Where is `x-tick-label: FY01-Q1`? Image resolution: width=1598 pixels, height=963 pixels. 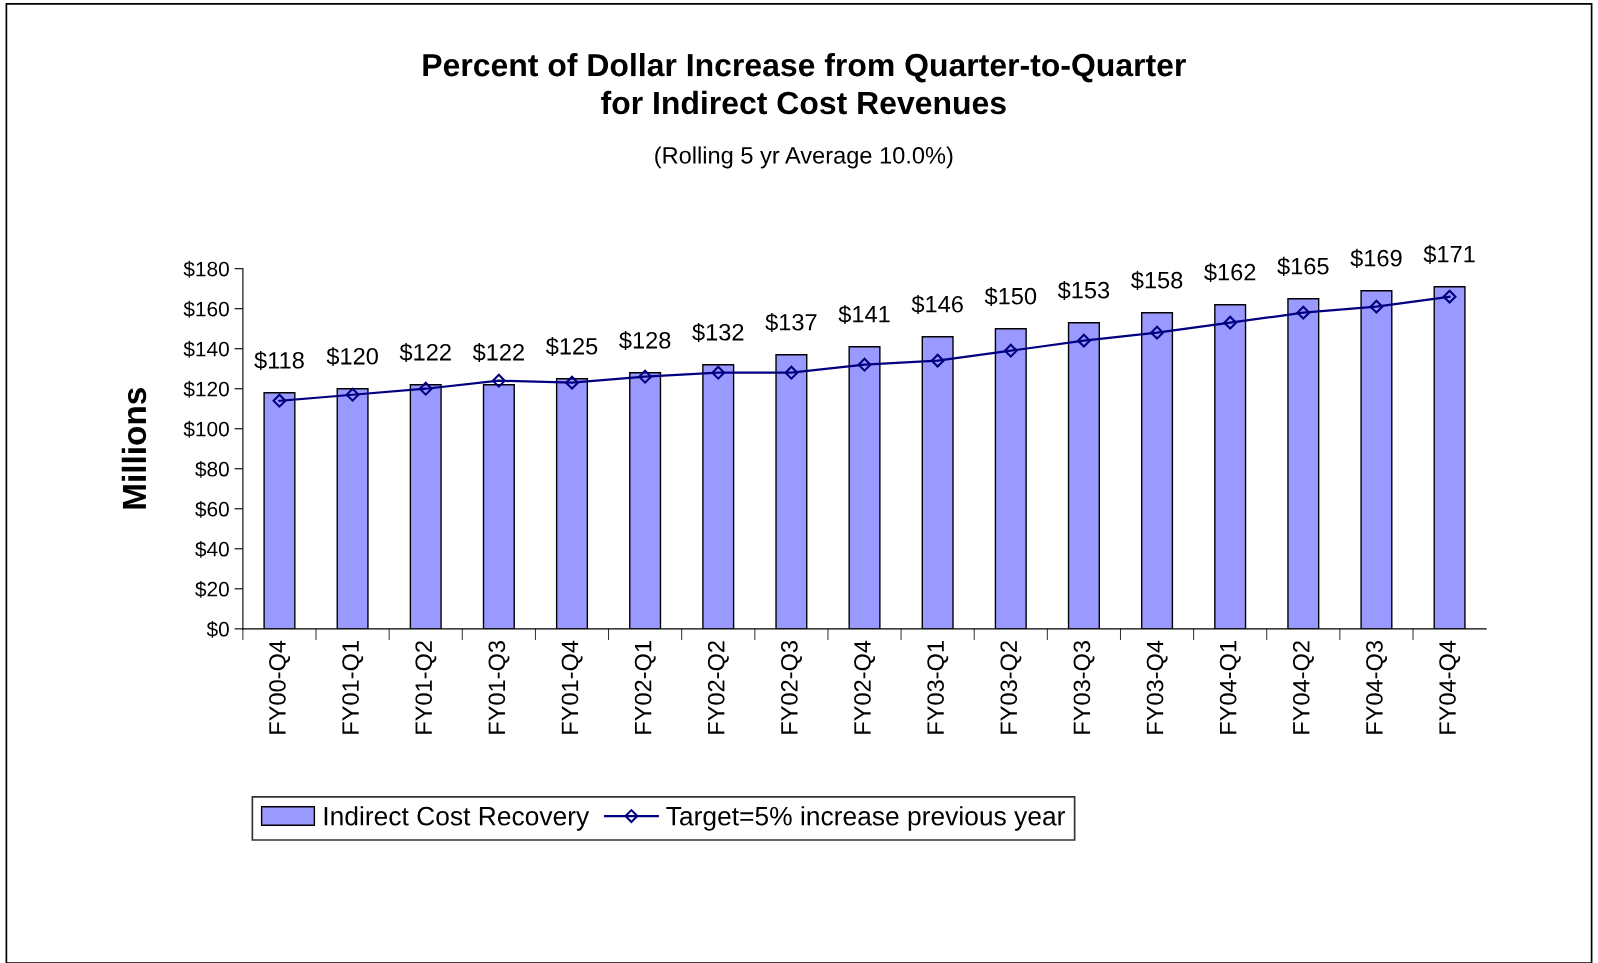 x-tick-label: FY01-Q1 is located at coordinates (353, 687).